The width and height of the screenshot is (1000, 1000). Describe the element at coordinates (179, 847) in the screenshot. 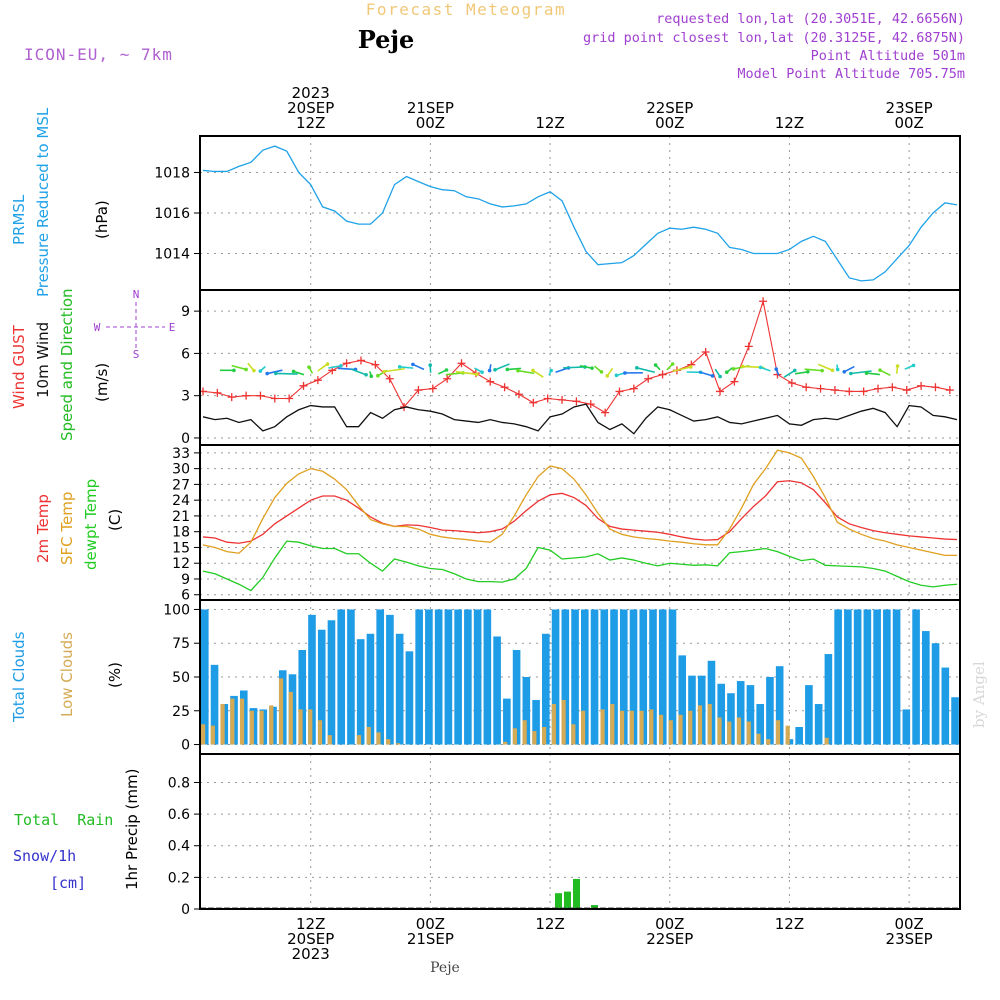

I see `precip-ytick-label: 0.4` at that location.